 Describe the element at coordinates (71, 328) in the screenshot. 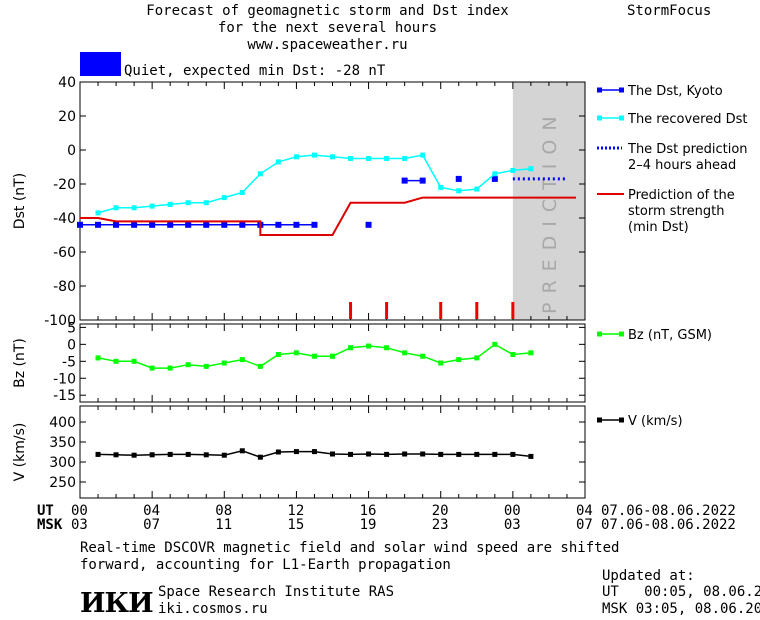

I see `y-tick-label: 5` at that location.